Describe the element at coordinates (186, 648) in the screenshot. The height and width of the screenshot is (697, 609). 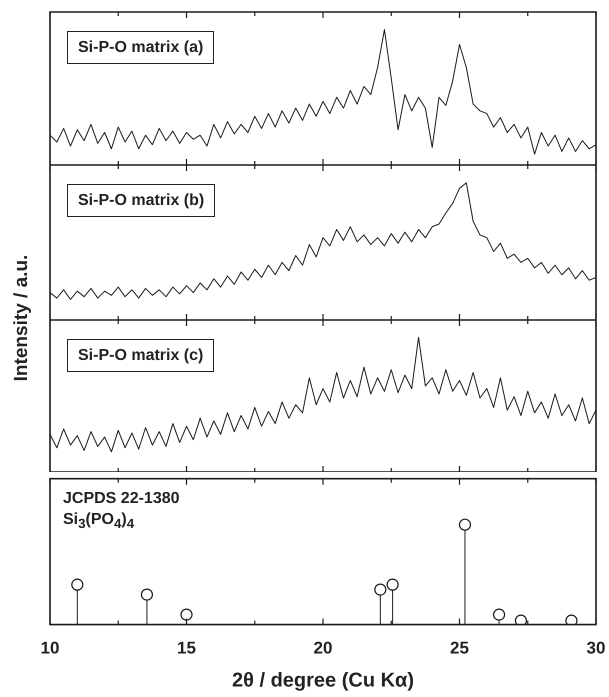
I see `x-tick-label: 15` at that location.